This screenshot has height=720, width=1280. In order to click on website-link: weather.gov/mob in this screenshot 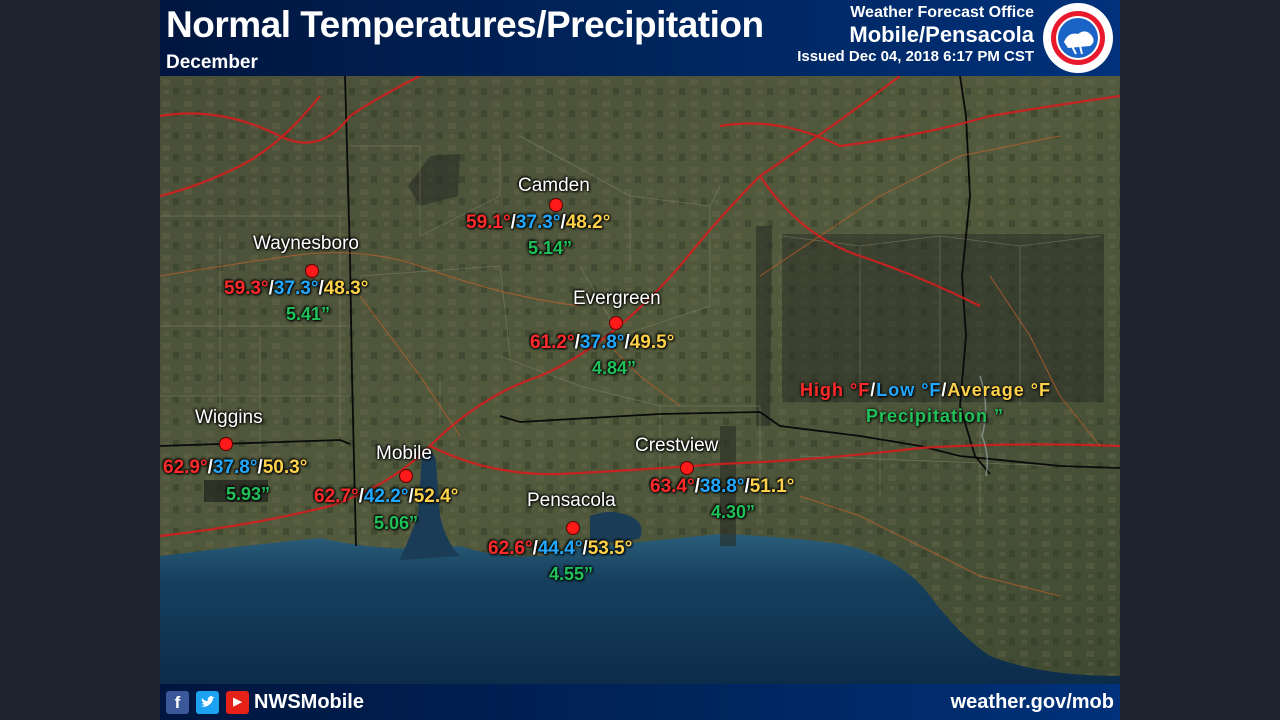, I will do `click(1032, 702)`.